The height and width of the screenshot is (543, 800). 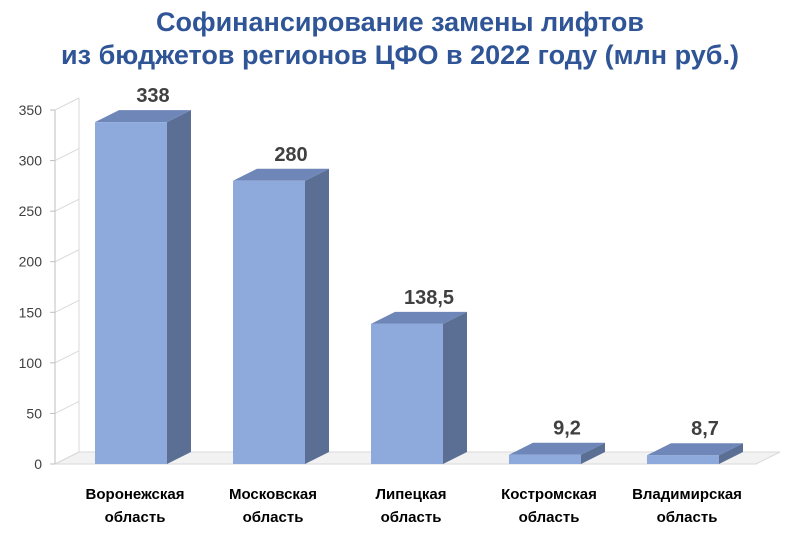 What do you see at coordinates (31, 161) in the screenshot?
I see `y-tick-label: 300` at bounding box center [31, 161].